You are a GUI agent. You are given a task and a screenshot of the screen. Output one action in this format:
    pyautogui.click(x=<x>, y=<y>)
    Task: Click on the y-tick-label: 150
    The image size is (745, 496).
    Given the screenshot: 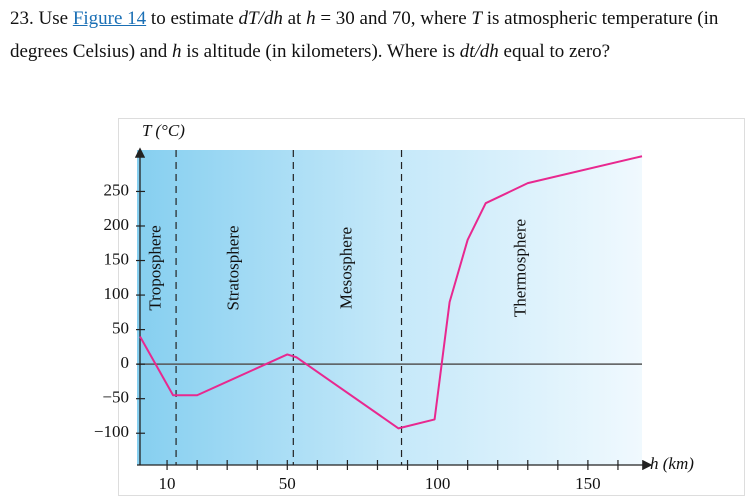 What is the action you would take?
    pyautogui.click(x=117, y=258)
    